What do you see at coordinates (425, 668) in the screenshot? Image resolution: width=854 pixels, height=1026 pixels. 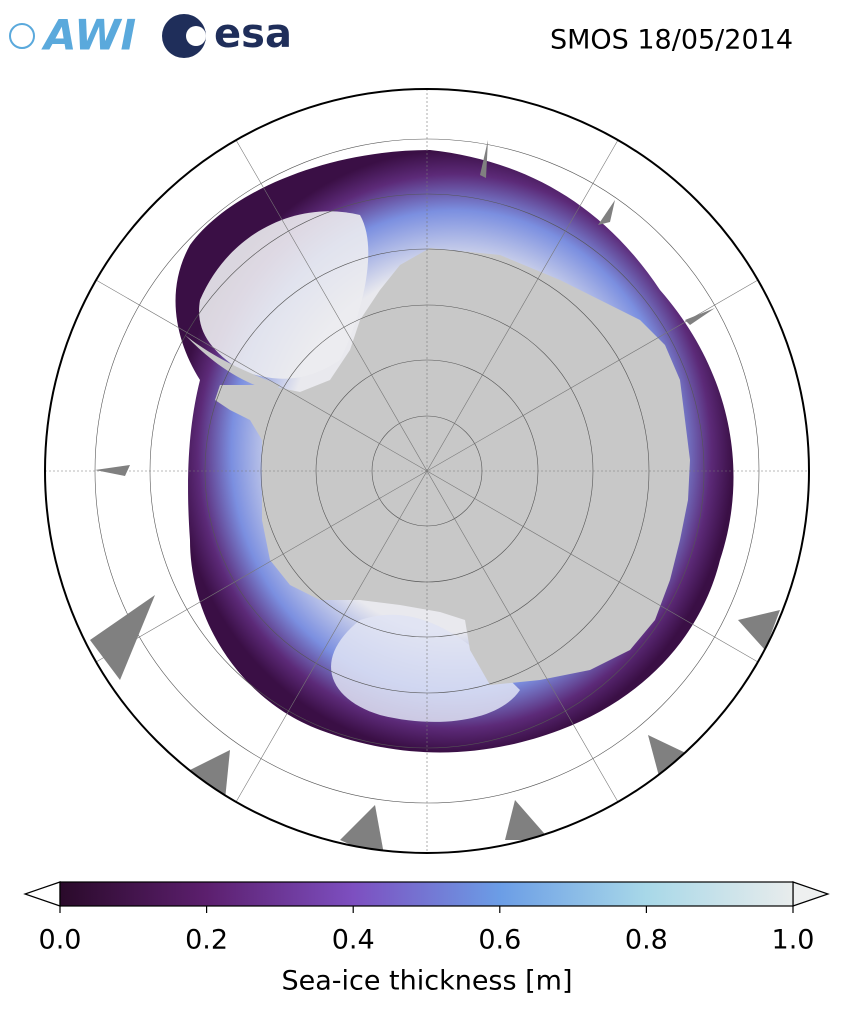 I see `ross-ice` at bounding box center [425, 668].